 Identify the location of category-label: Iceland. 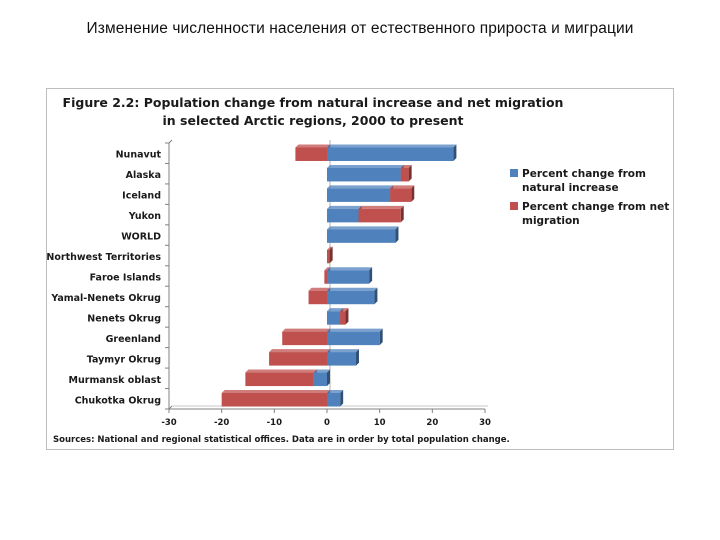
(141, 196).